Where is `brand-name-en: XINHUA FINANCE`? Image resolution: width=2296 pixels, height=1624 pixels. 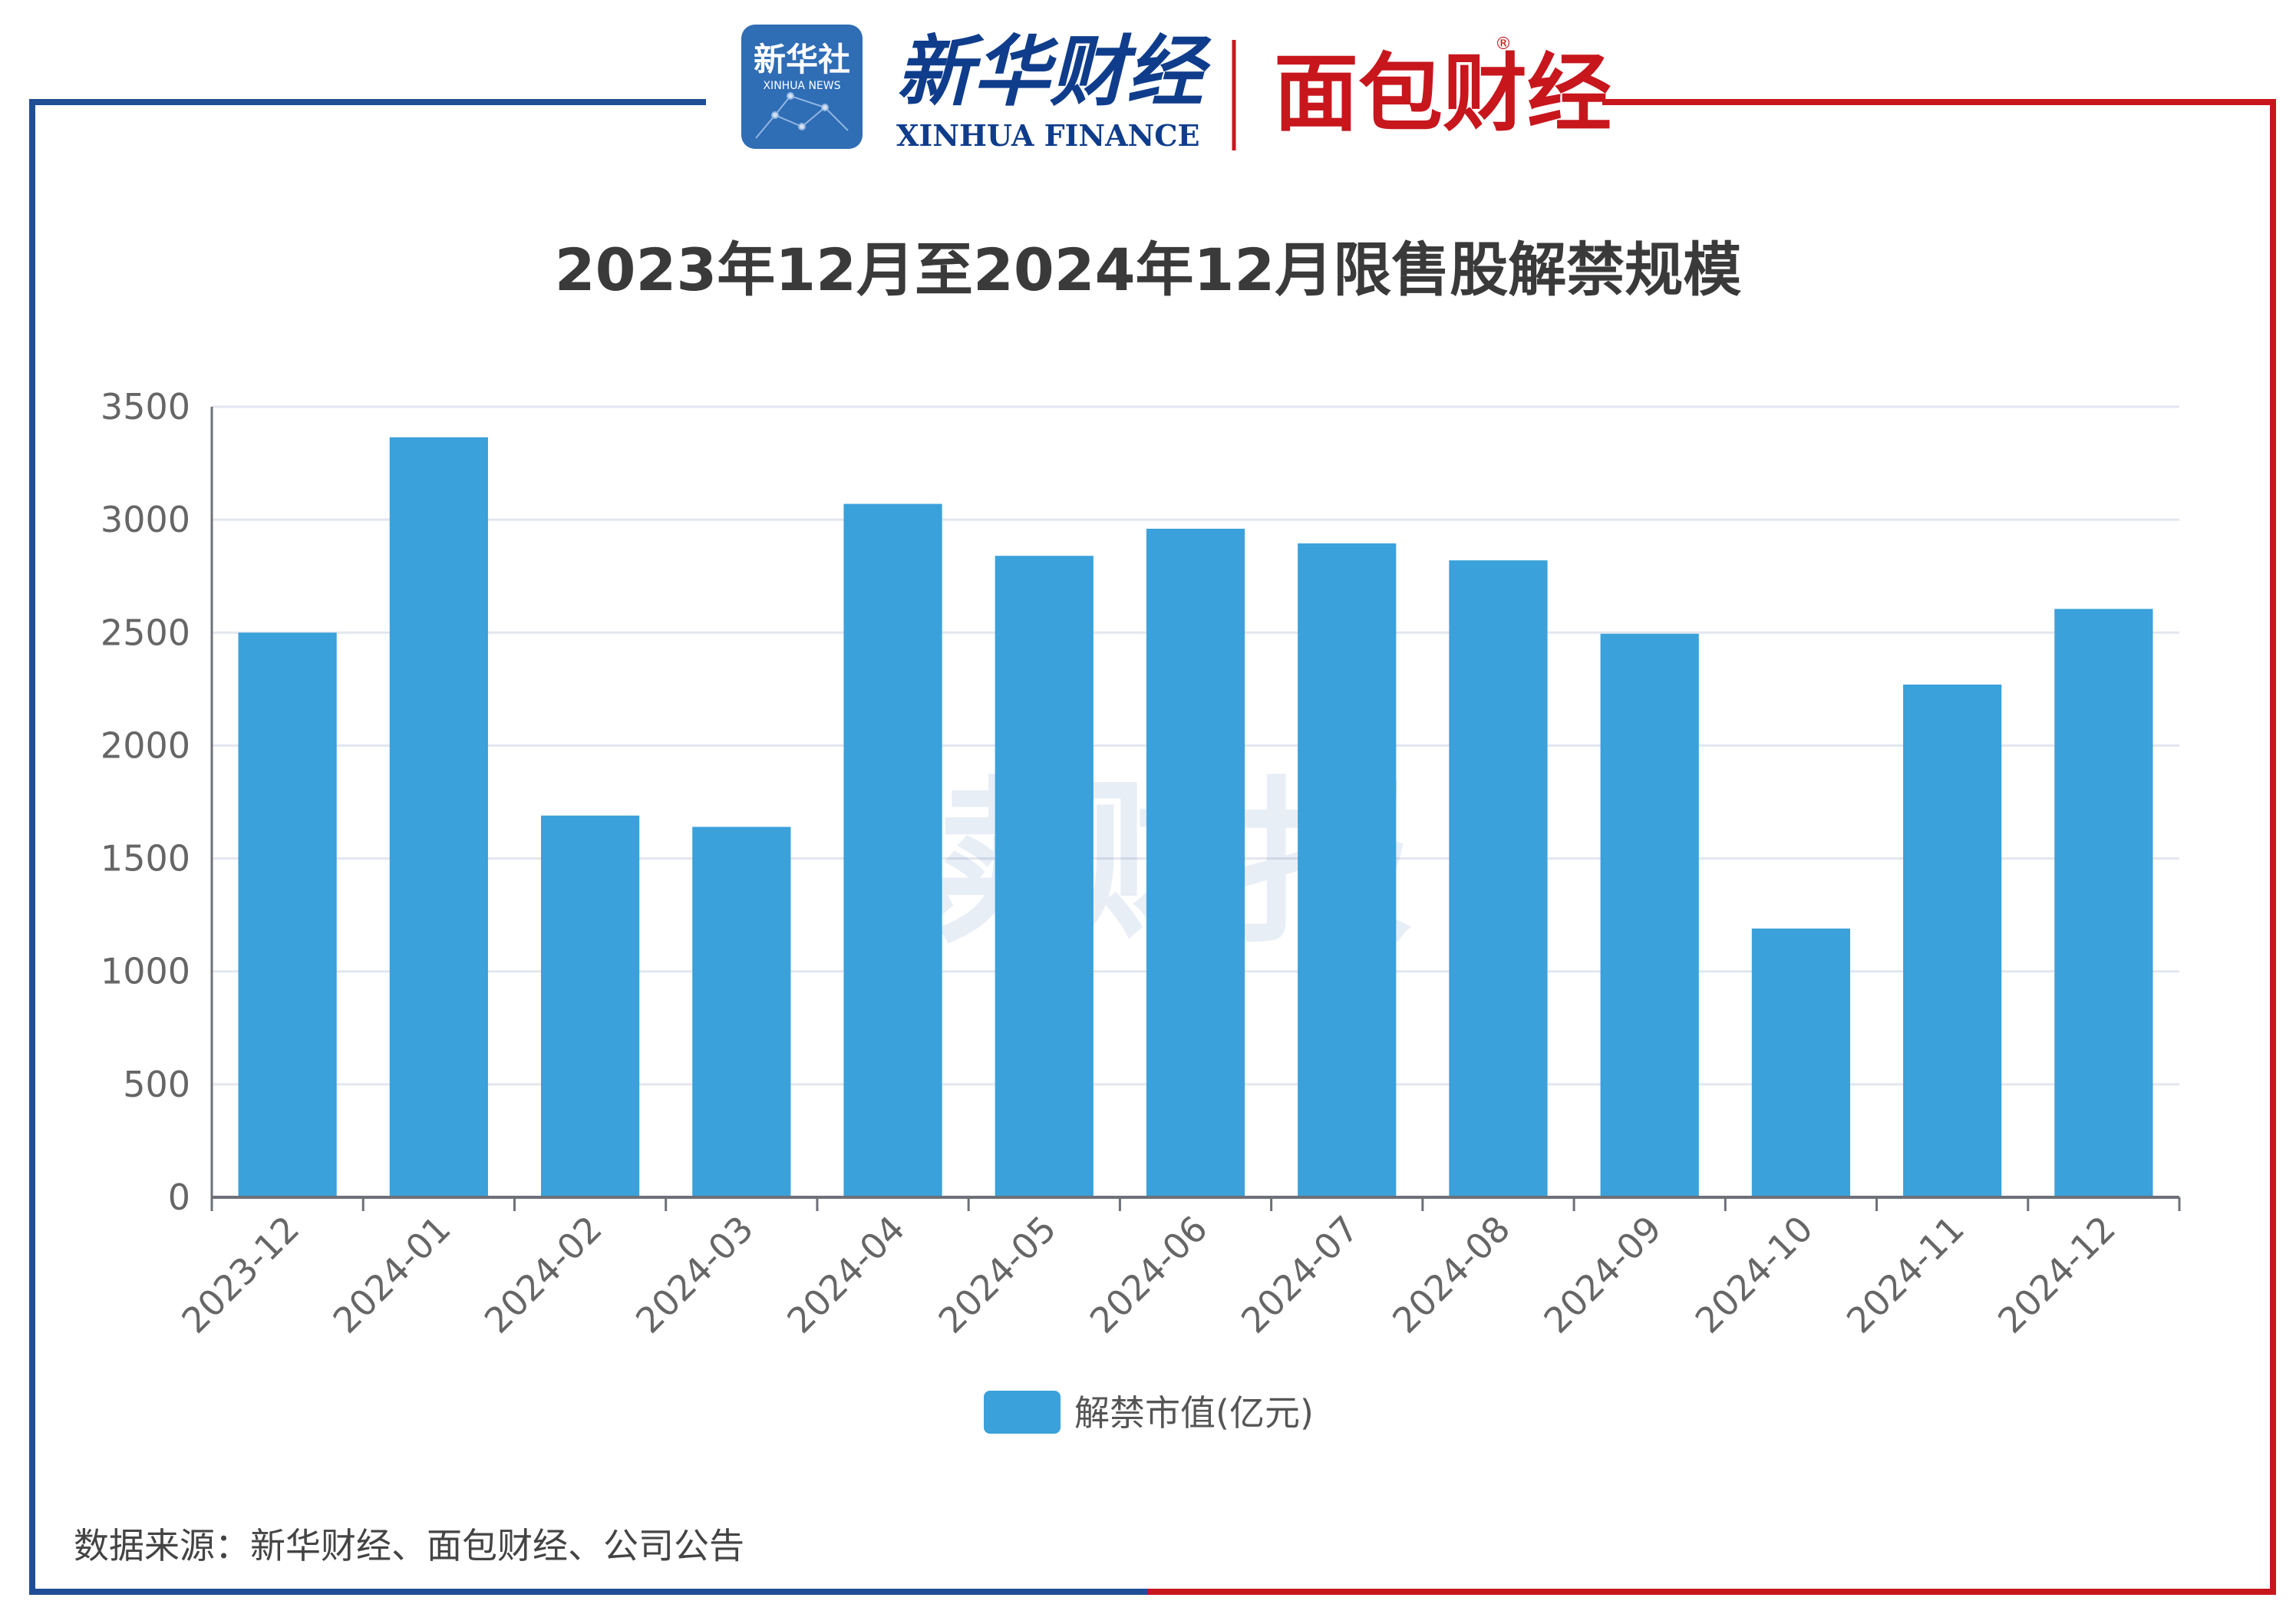 brand-name-en: XINHUA FINANCE is located at coordinates (1048, 135).